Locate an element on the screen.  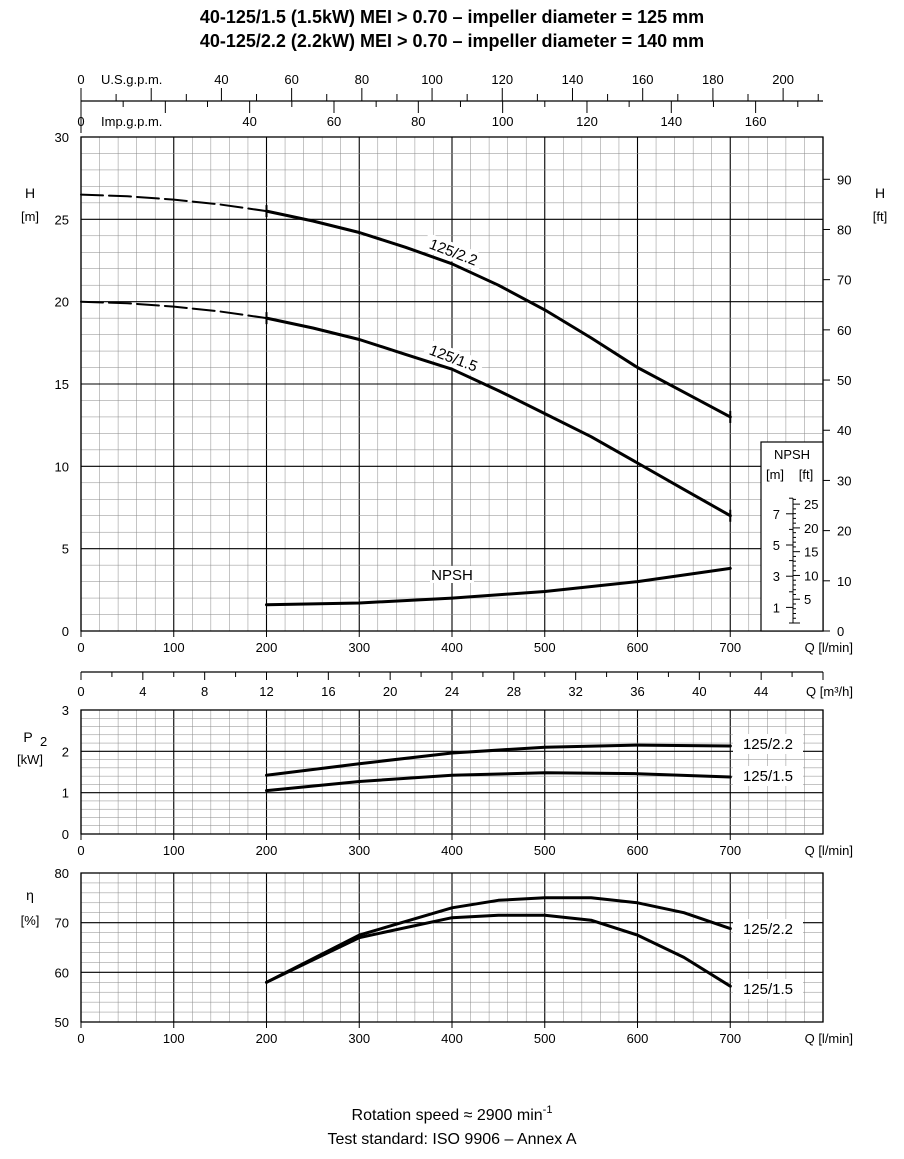
npsh-curve is located at coordinates (498, 586).